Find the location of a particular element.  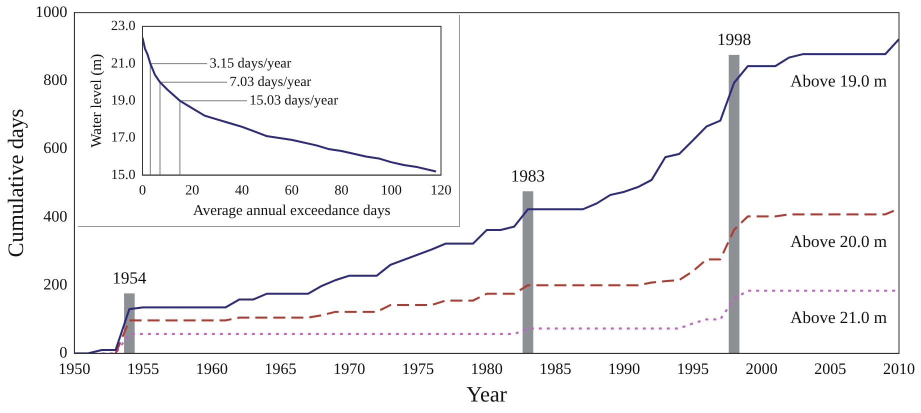

x-tick-label: 2000 is located at coordinates (762, 369).